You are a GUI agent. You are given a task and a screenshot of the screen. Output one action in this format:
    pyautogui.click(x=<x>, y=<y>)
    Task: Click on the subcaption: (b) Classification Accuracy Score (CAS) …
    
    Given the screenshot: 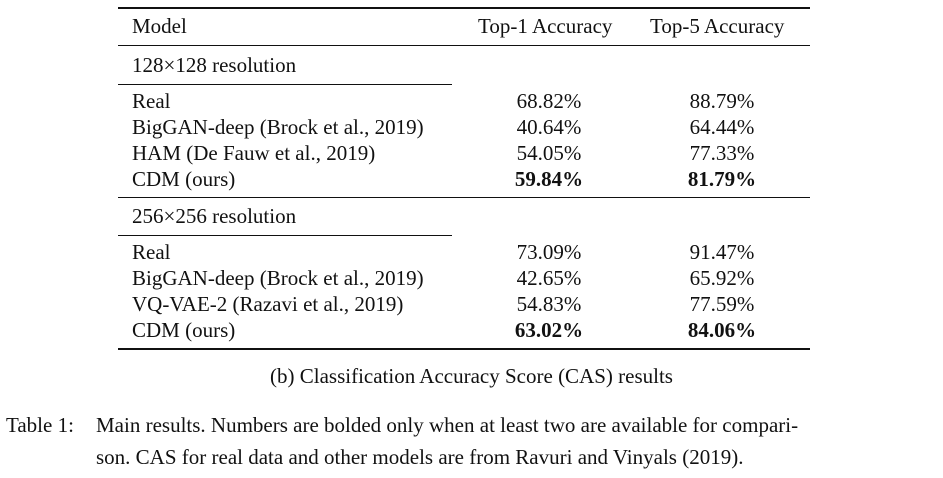 What is the action you would take?
    pyautogui.click(x=471, y=376)
    